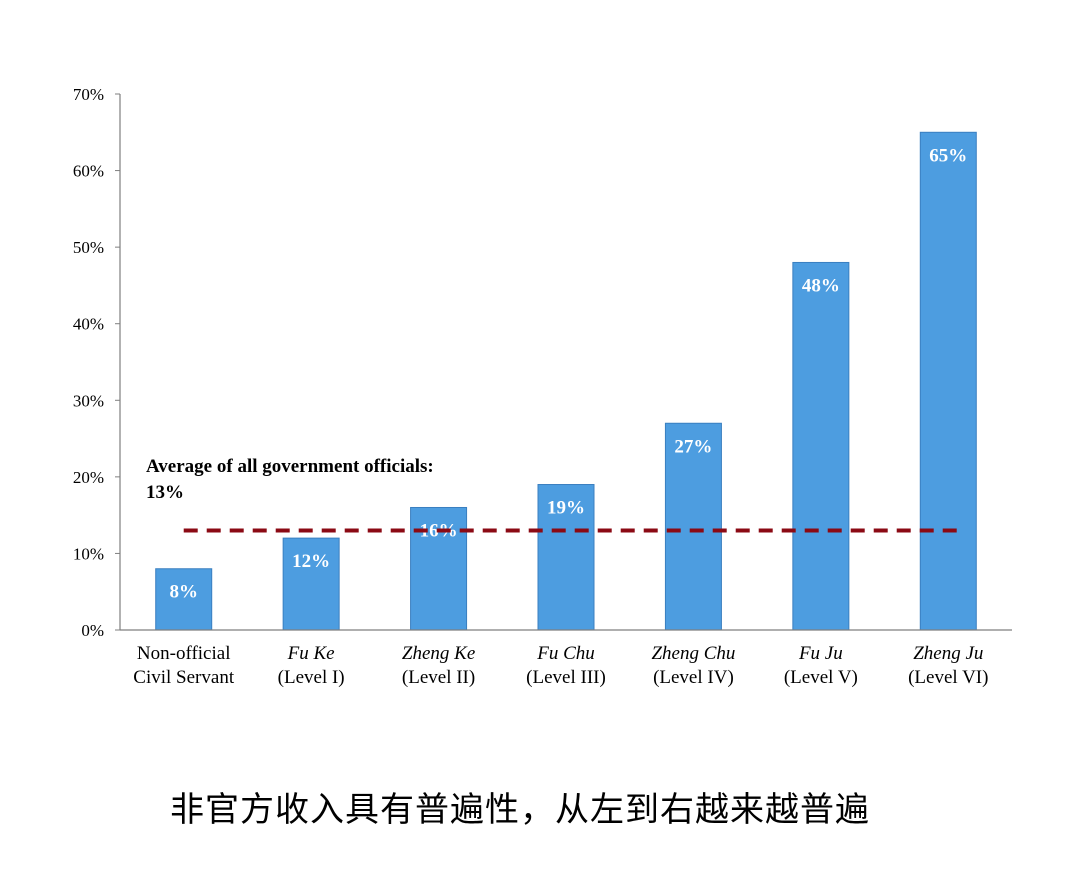 The height and width of the screenshot is (884, 1079). I want to click on y-tick-label: 50%, so click(88, 247).